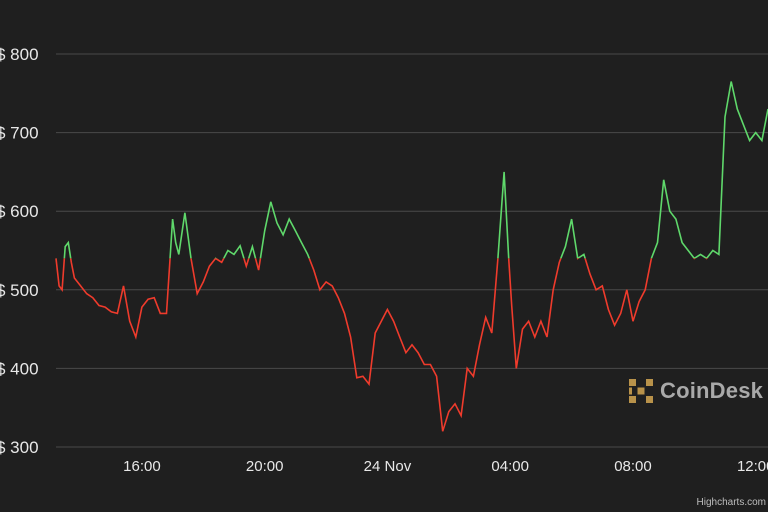 The image size is (768, 512). Describe the element at coordinates (19, 211) in the screenshot. I see `y-tick-label: $ 600` at that location.